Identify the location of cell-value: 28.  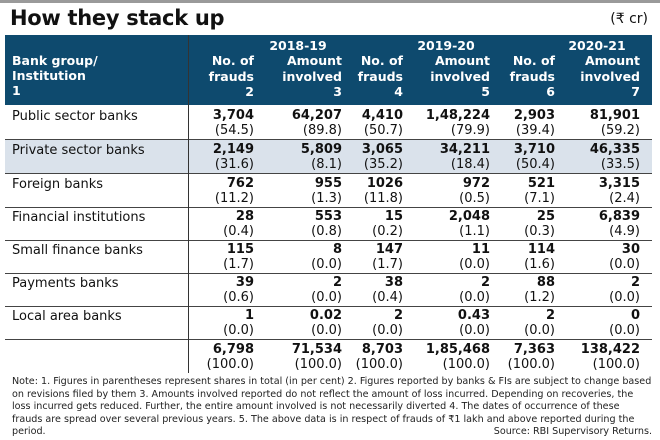
(244, 216).